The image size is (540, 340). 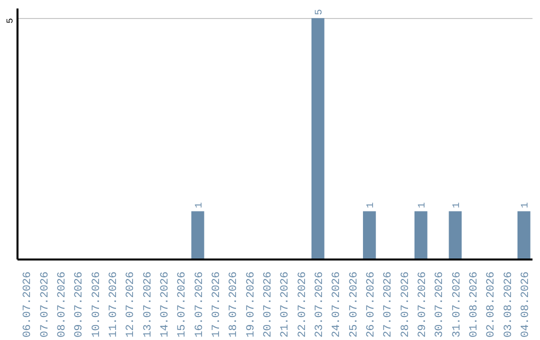 I want to click on x-tick-label: 06.07.2026, so click(x=28, y=304).